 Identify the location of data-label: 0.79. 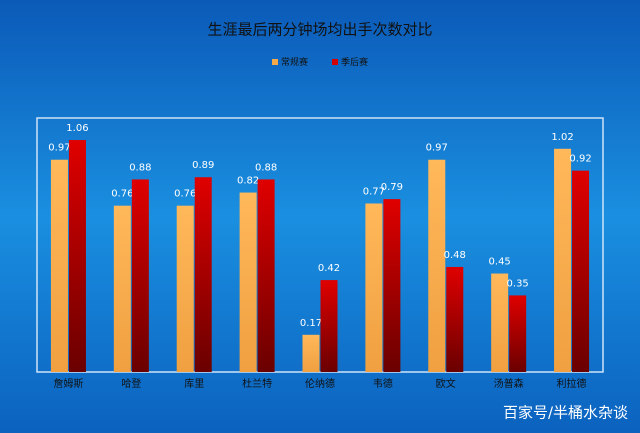
(392, 187).